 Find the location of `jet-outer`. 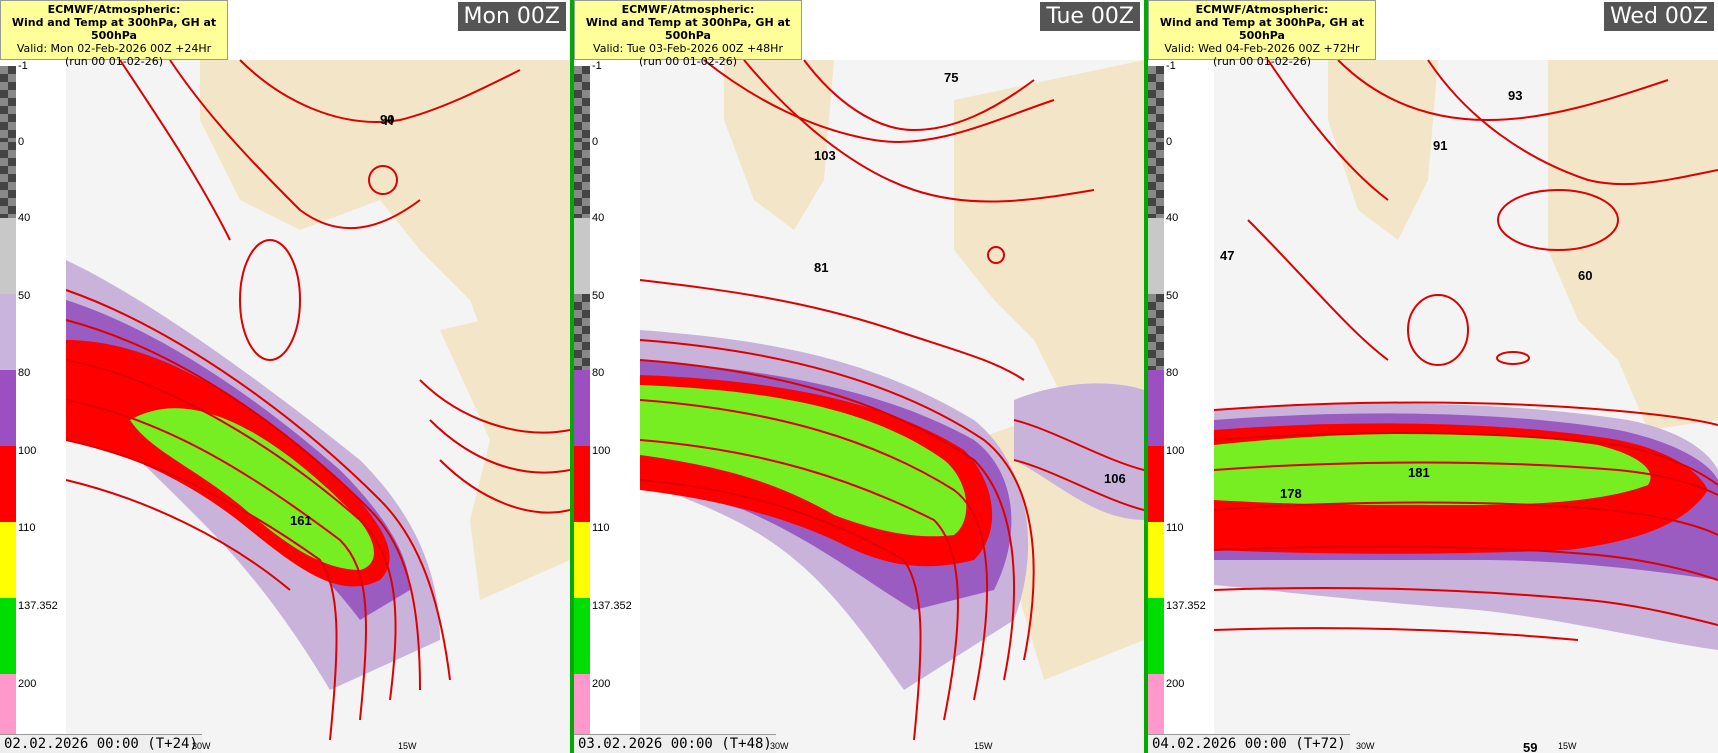

jet-outer is located at coordinates (1079, 451).